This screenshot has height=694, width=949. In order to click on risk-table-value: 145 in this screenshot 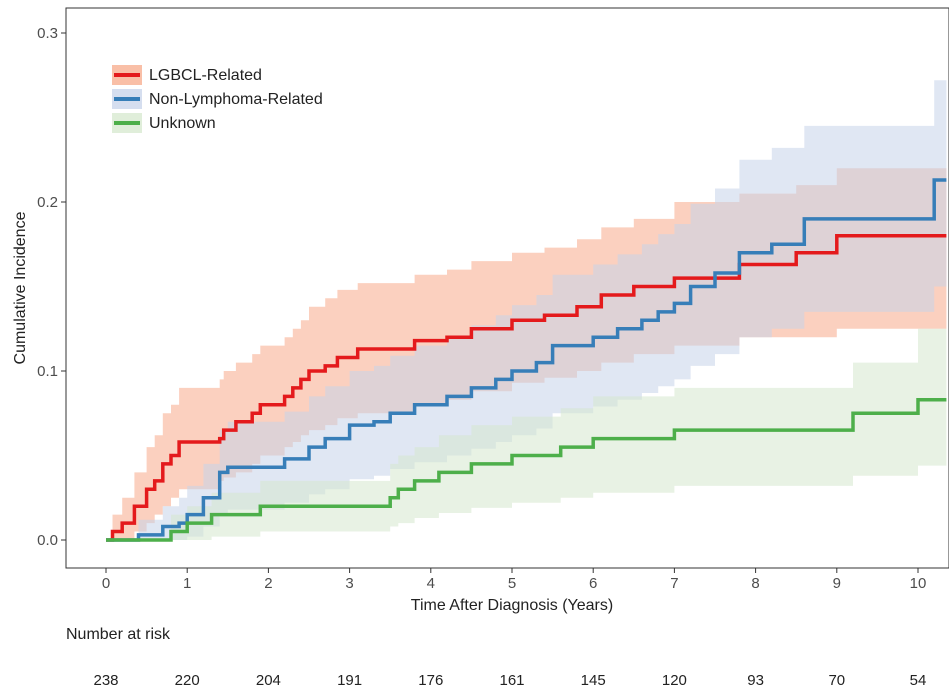, I will do `click(593, 680)`.